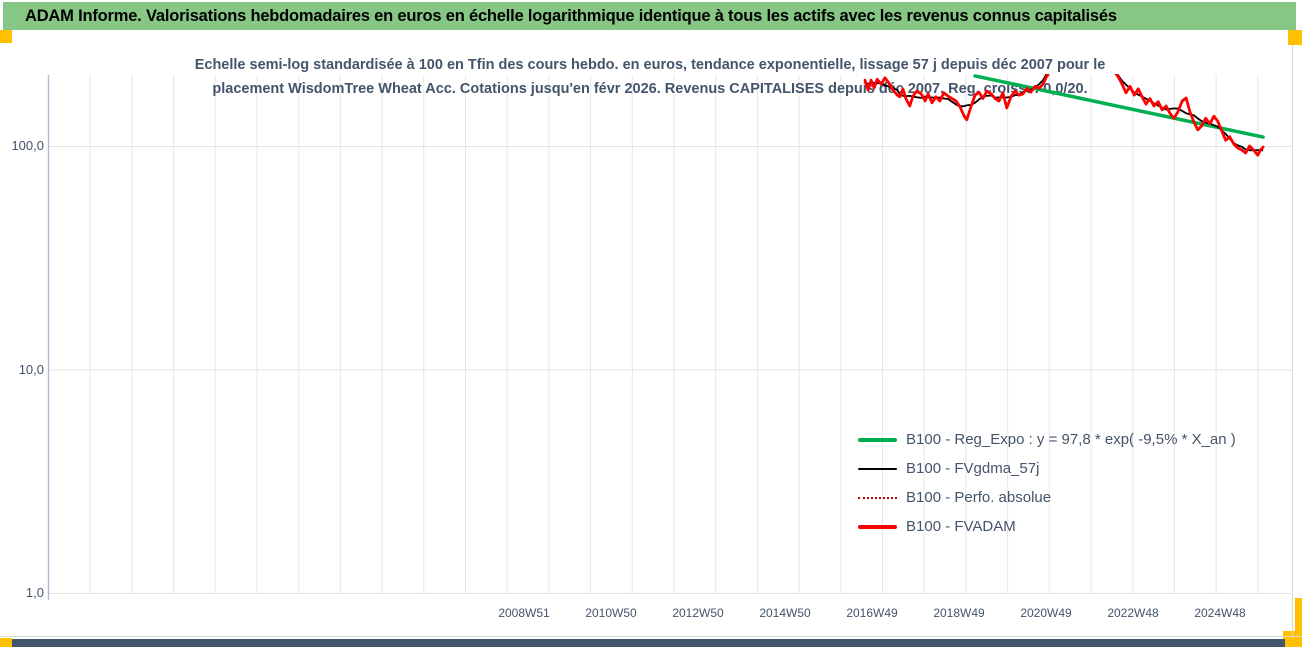 Image resolution: width=1302 pixels, height=647 pixels. I want to click on yellow-accent-bottom-right, so click(1292, 639).